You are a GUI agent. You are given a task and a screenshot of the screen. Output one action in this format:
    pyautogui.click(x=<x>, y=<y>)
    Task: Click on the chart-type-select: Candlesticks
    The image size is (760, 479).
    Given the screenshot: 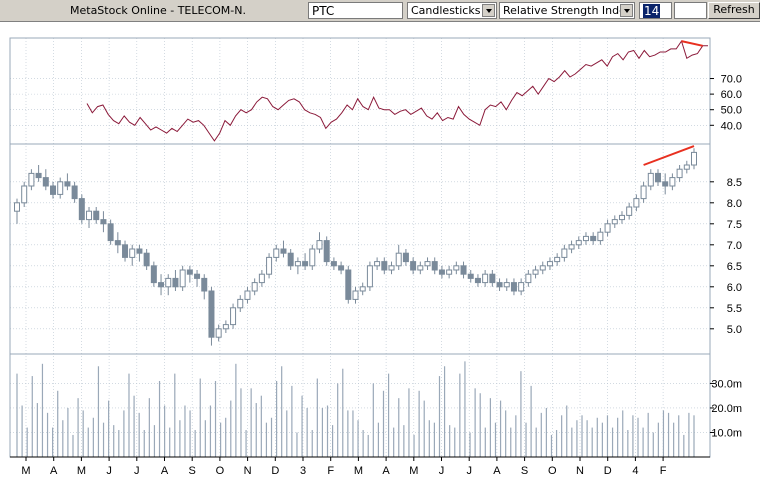 What is the action you would take?
    pyautogui.click(x=452, y=10)
    